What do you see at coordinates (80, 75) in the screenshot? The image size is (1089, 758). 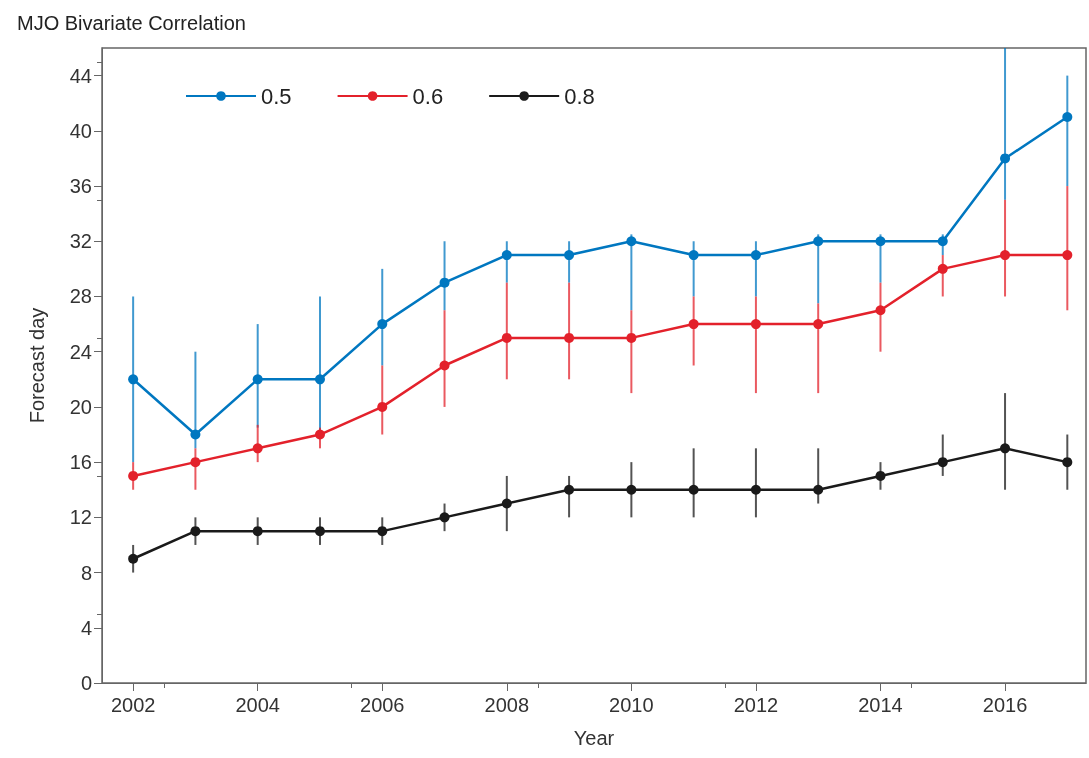 I see `y-tick-label: 44` at bounding box center [80, 75].